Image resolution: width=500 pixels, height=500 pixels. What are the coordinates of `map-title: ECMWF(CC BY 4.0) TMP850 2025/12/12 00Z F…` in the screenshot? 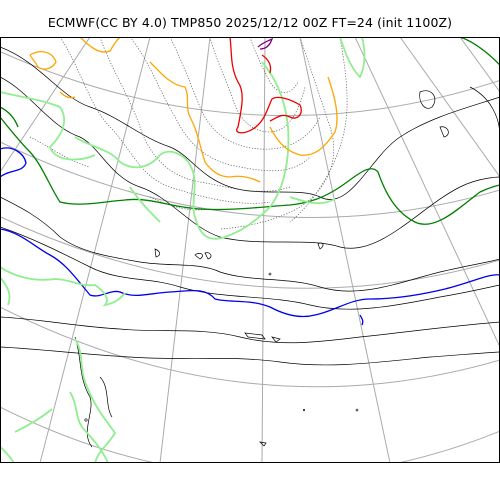 It's located at (250, 22).